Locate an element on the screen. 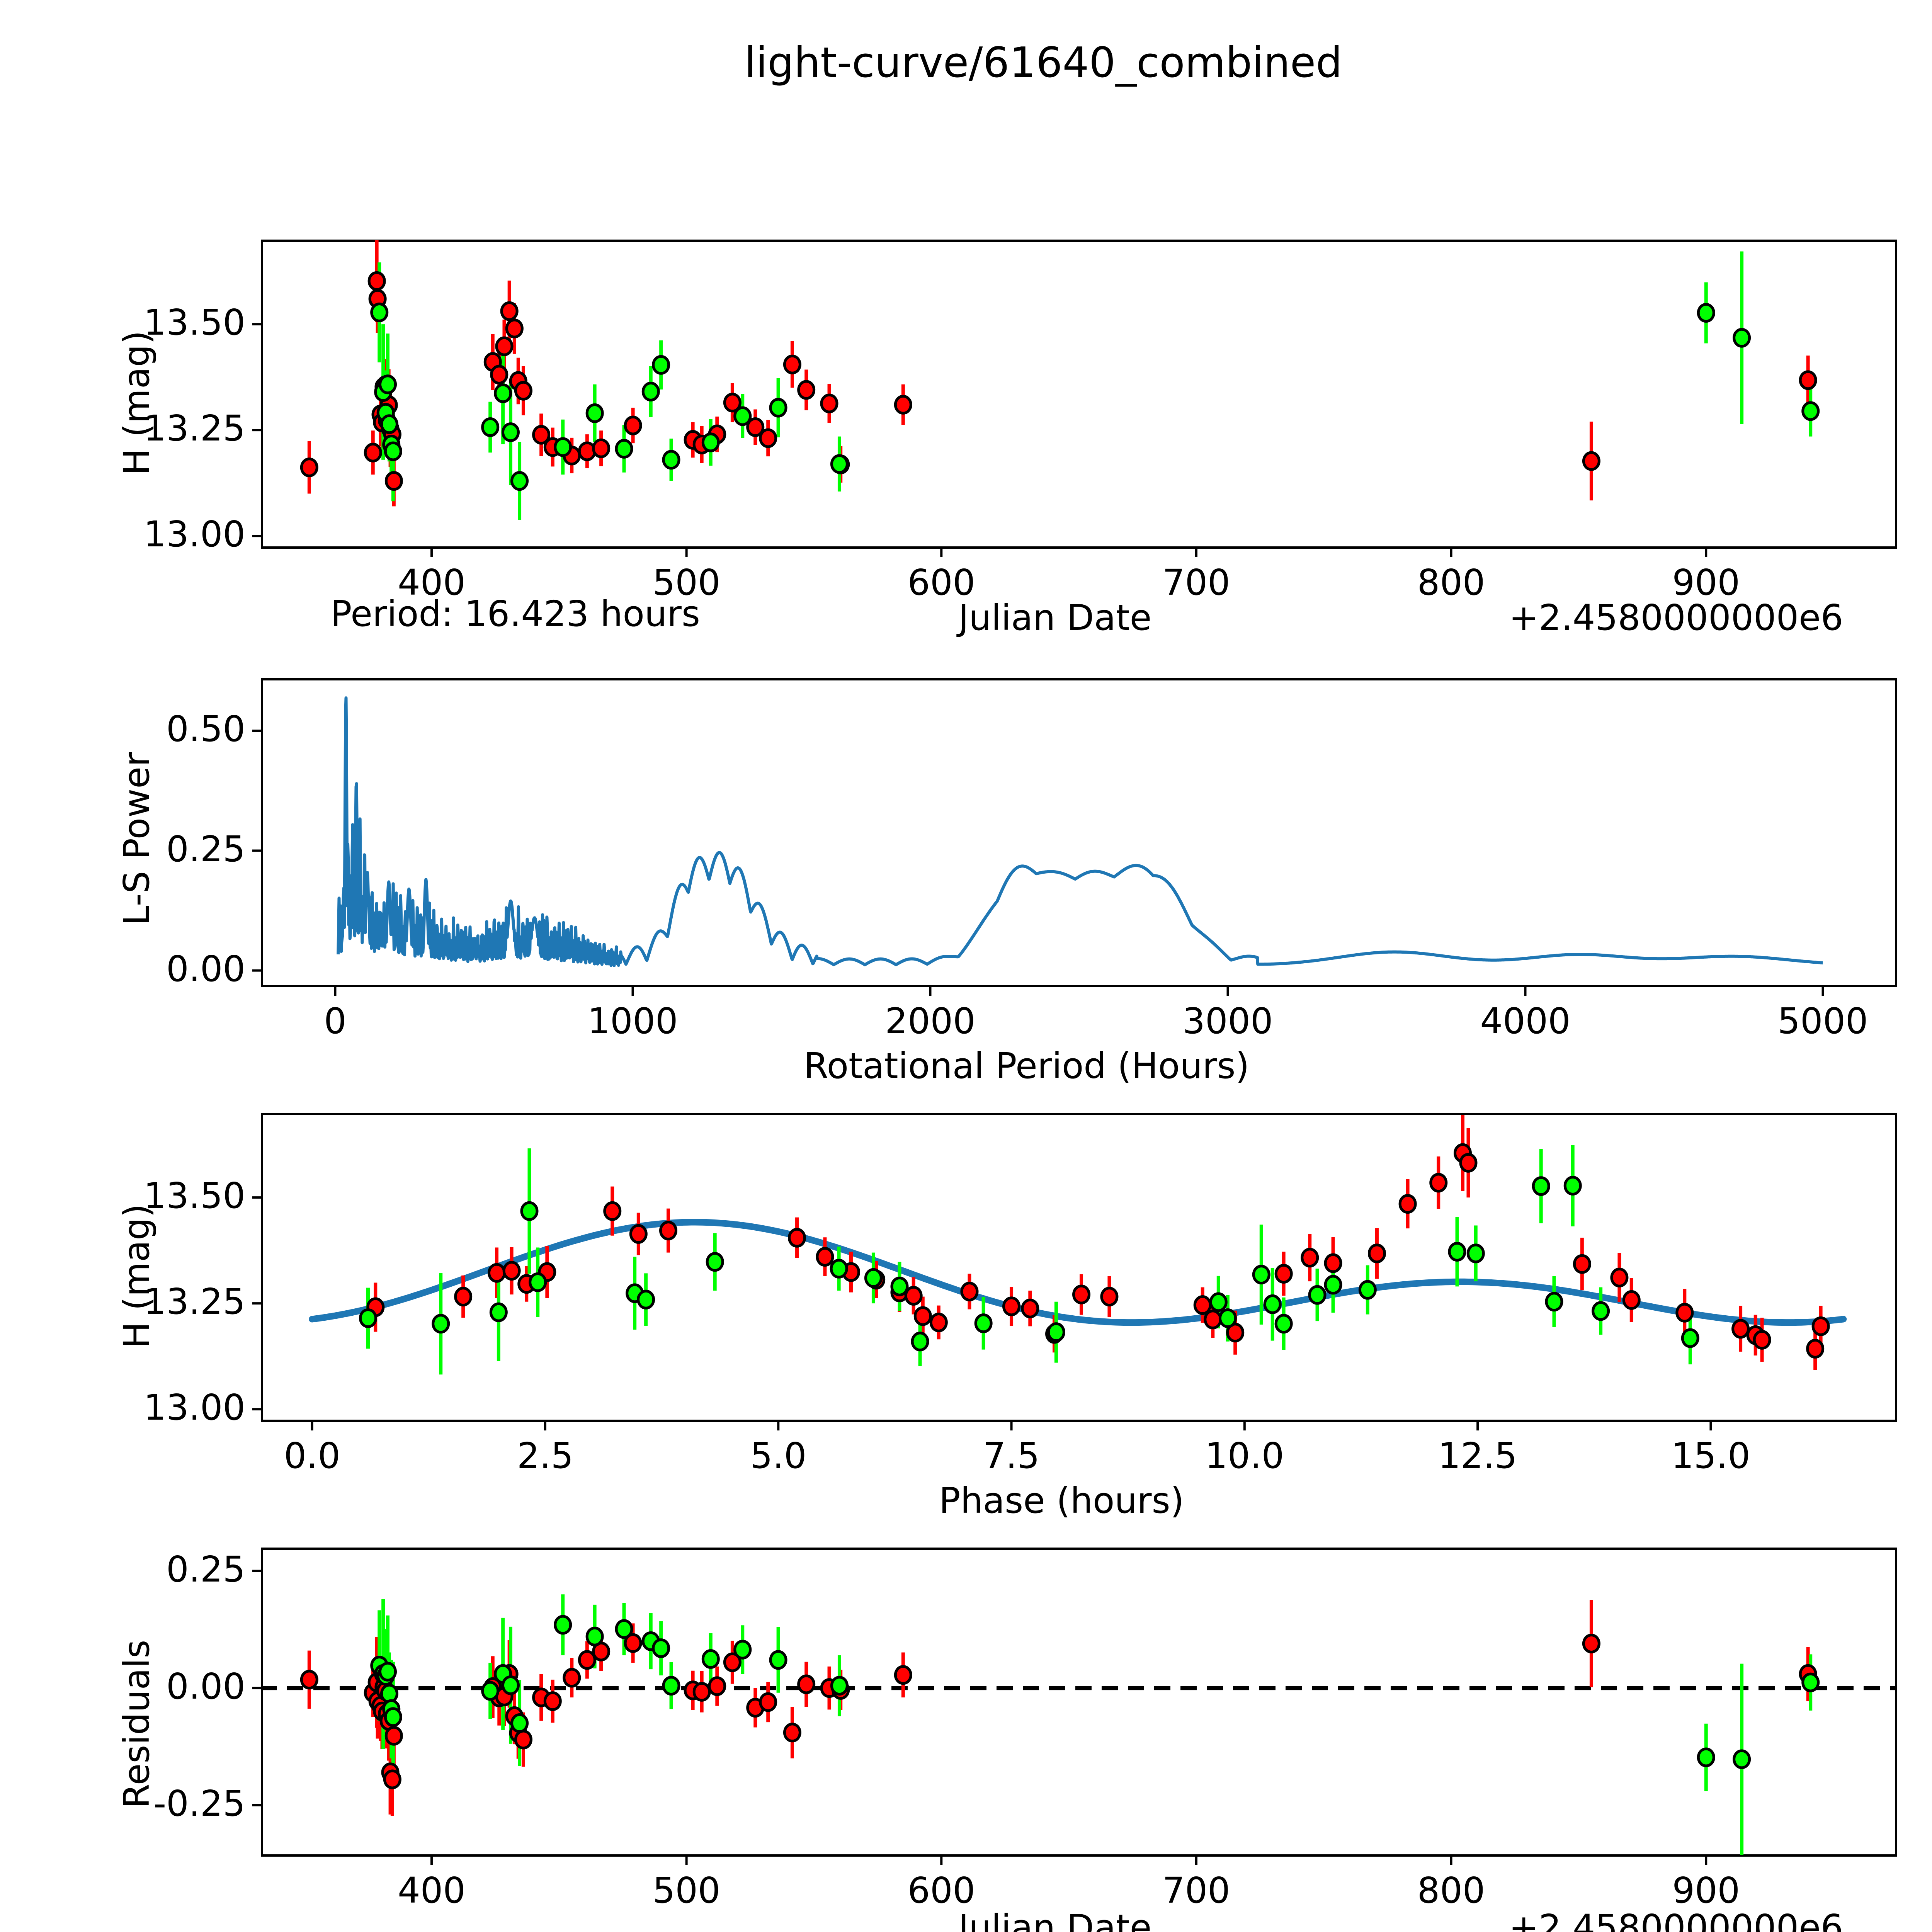 The height and width of the screenshot is (1932, 1932). xtick-label: 2000 is located at coordinates (930, 1021).